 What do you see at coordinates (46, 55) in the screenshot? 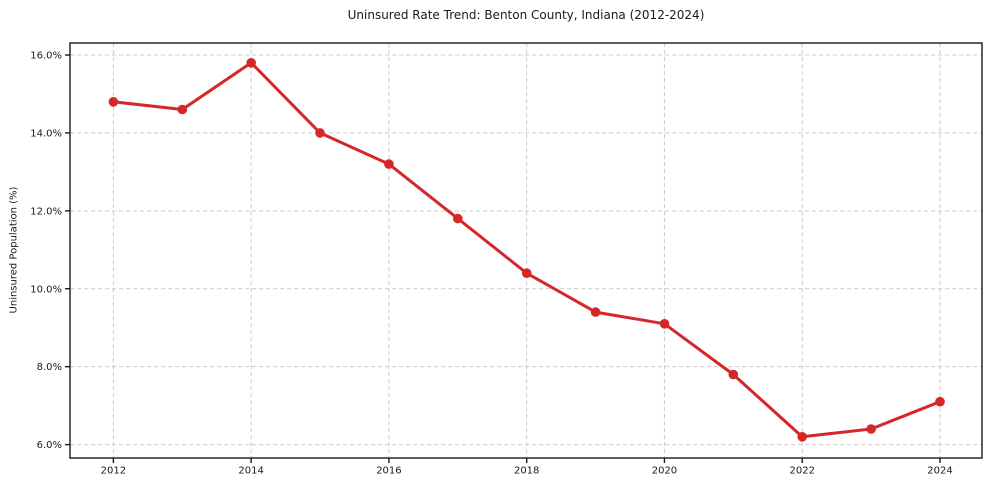
I see `y-tick-label: 16.0%` at bounding box center [46, 55].